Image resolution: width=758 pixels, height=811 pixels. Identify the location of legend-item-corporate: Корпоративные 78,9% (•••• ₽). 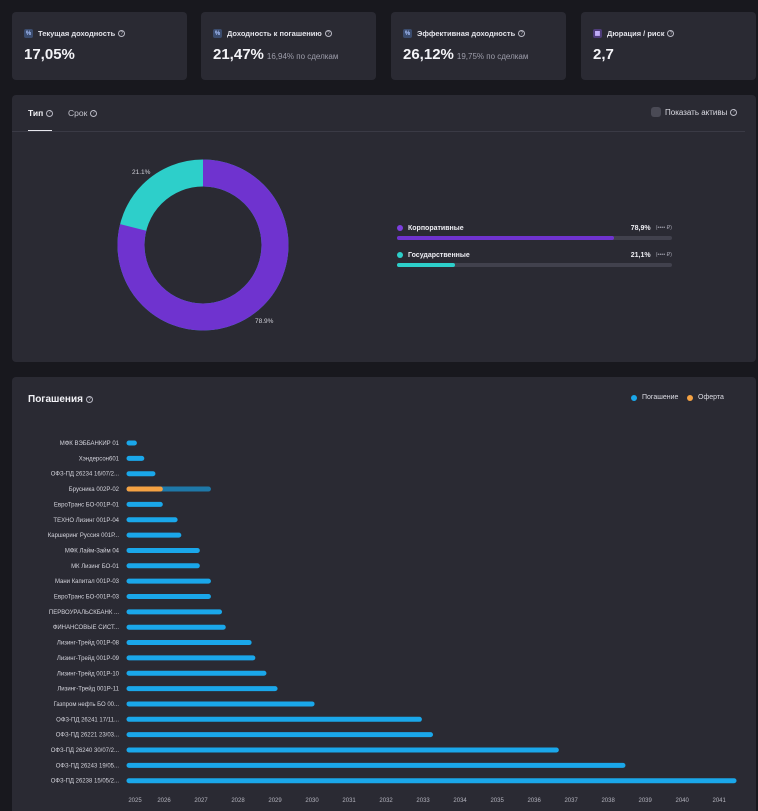
(534, 231).